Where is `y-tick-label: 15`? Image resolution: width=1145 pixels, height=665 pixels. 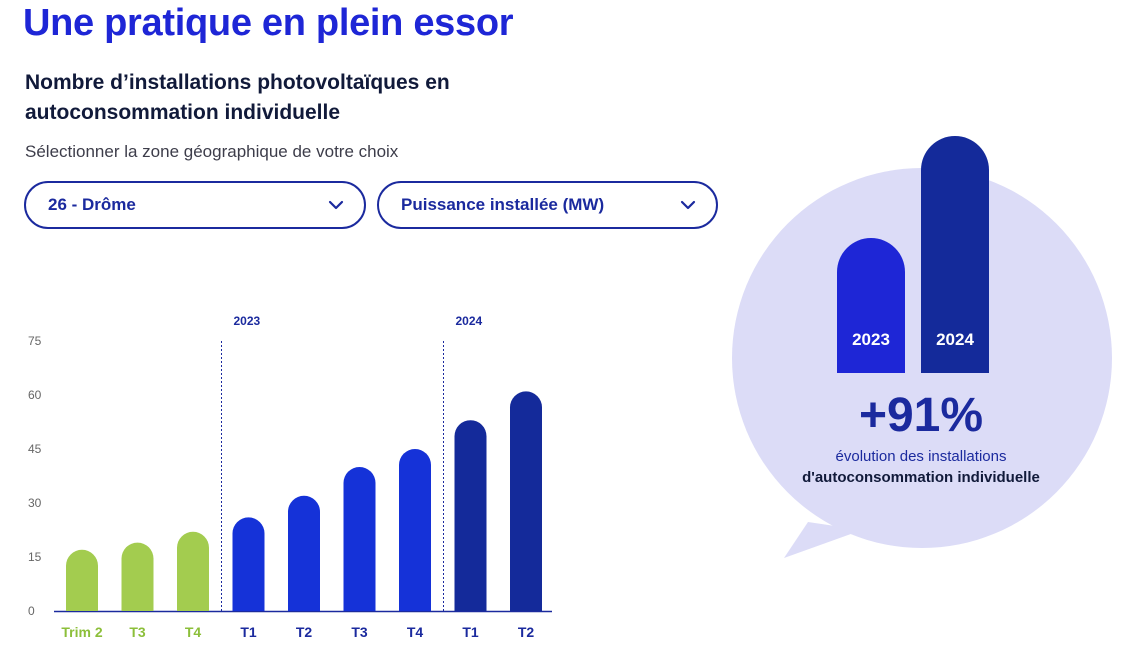 y-tick-label: 15 is located at coordinates (35, 557).